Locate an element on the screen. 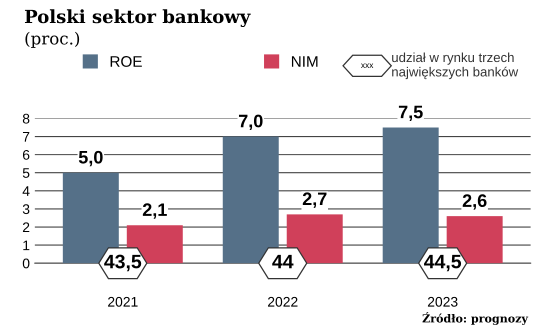 This screenshot has height=329, width=536. legend-label: ROE is located at coordinates (126, 61).